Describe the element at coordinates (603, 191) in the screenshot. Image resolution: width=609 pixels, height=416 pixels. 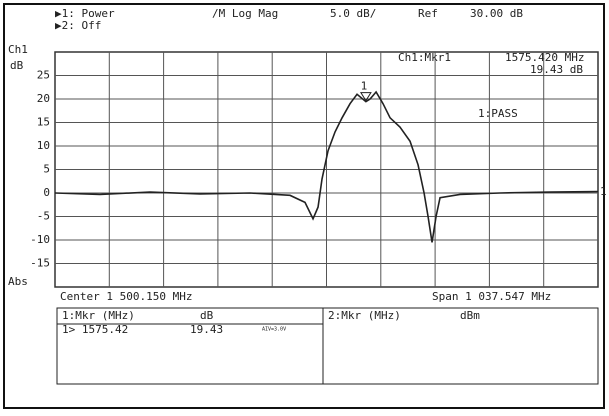
I see `ref-marker: 1` at that location.